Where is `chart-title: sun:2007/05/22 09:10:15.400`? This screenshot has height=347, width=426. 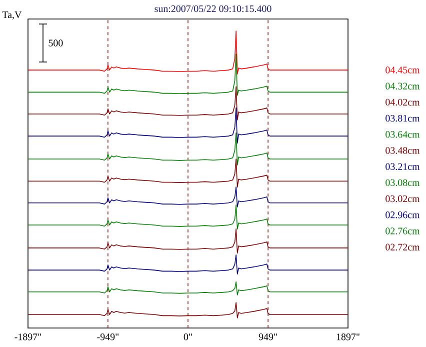
chart-title: sun:2007/05/22 09:10:15.400 is located at coordinates (213, 8).